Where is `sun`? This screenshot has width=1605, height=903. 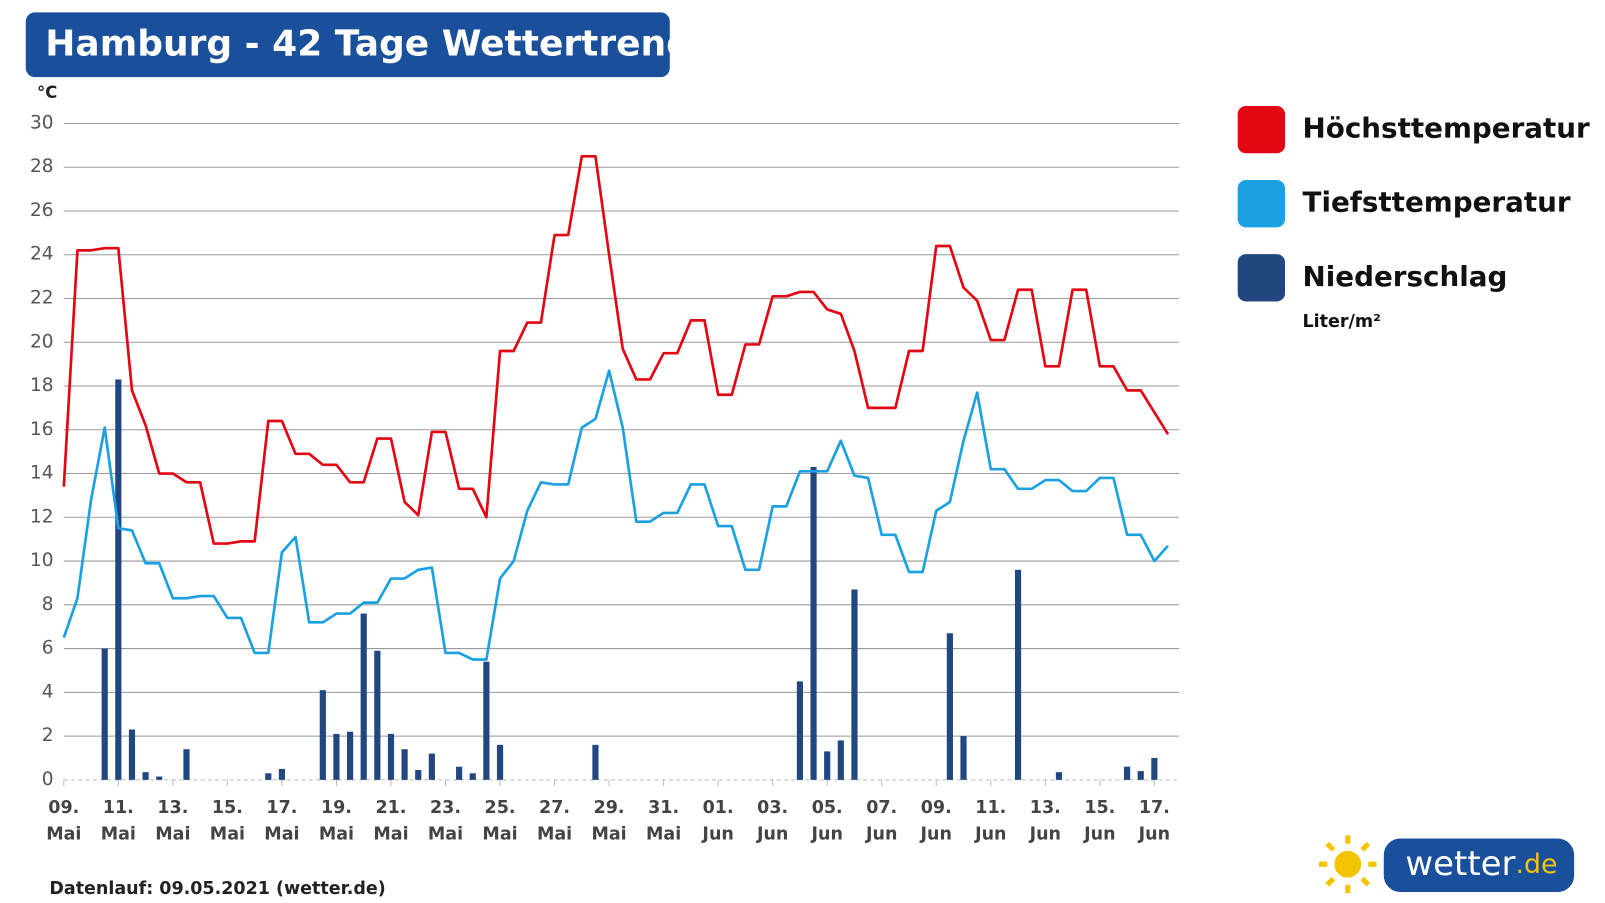
sun is located at coordinates (1348, 864).